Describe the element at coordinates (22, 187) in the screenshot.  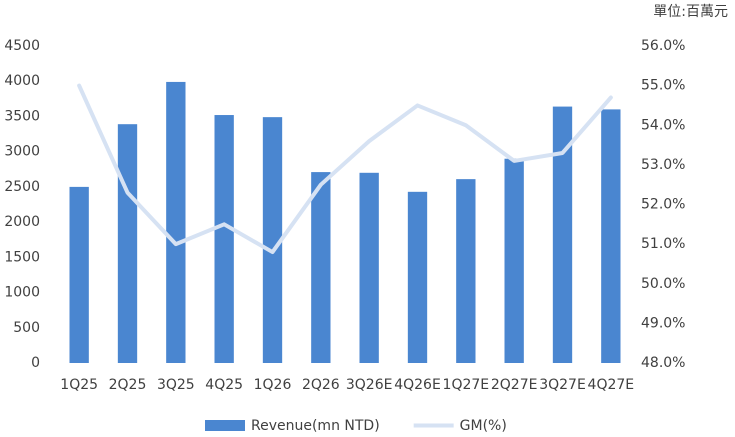
I see `y-tick-label: 2500` at that location.